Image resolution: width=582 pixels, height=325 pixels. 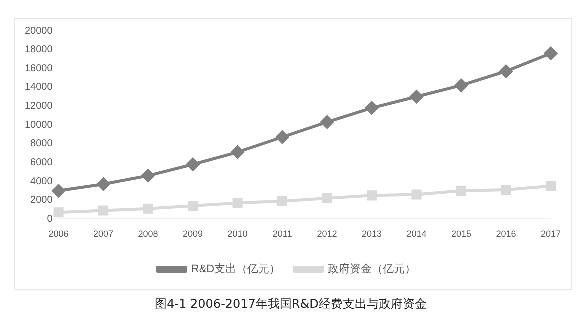 I want to click on y-tick-label: 2000, so click(x=42, y=200).